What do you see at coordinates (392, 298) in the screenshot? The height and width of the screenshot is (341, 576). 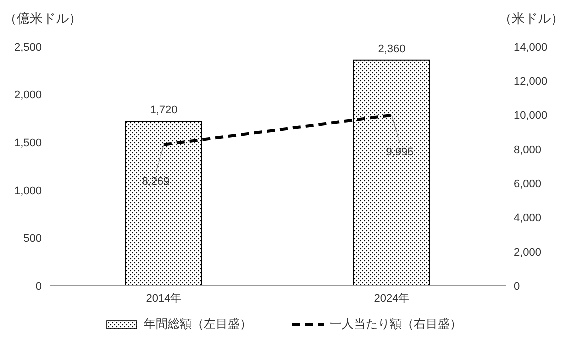 I see `x-tick-label: 2024年` at bounding box center [392, 298].